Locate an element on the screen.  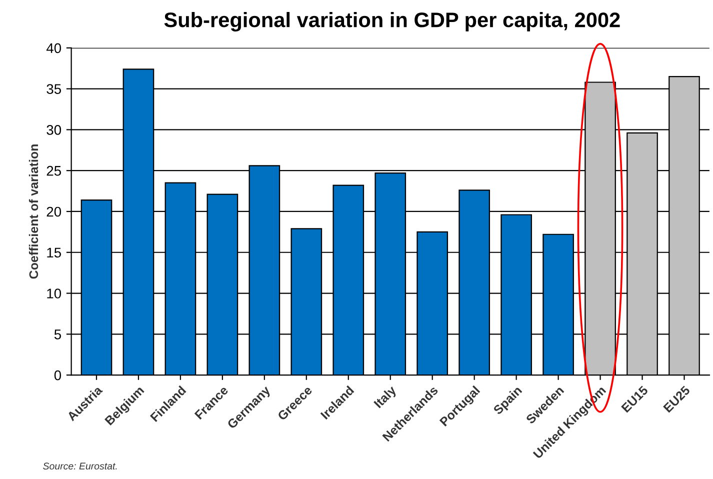
y-tick-label: 15 is located at coordinates (54, 253).